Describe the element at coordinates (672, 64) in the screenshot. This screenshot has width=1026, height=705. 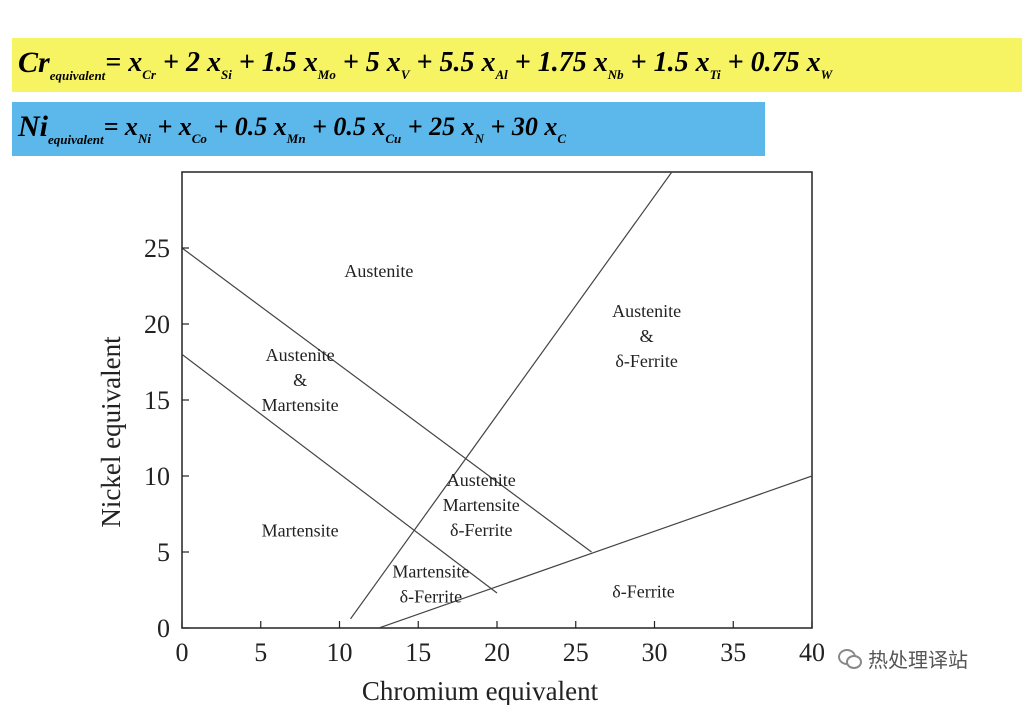
I see `cr-term: + 1.5 xTi` at that location.